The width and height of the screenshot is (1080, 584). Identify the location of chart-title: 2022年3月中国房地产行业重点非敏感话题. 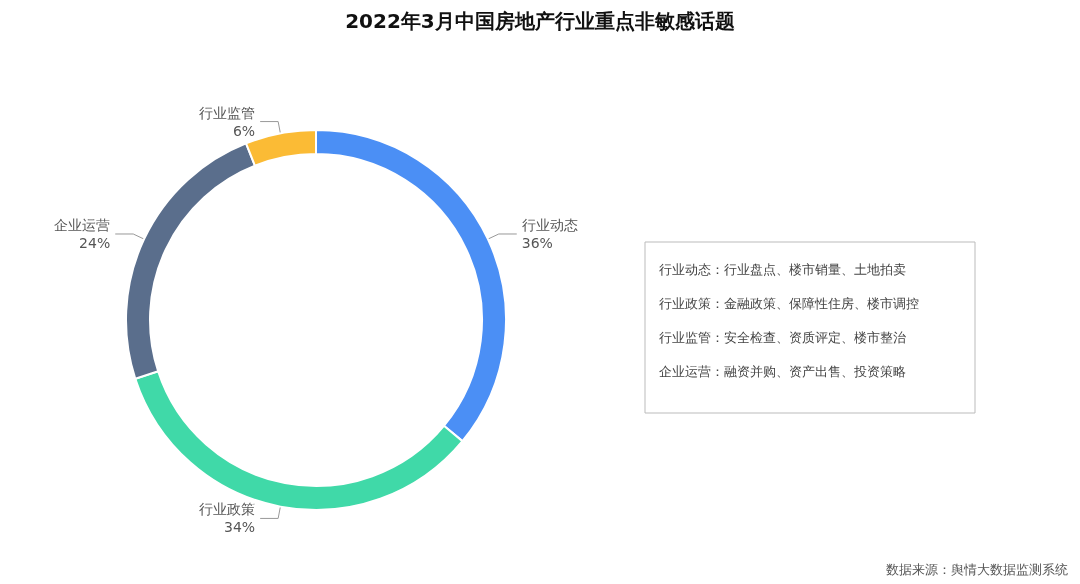
(540, 21).